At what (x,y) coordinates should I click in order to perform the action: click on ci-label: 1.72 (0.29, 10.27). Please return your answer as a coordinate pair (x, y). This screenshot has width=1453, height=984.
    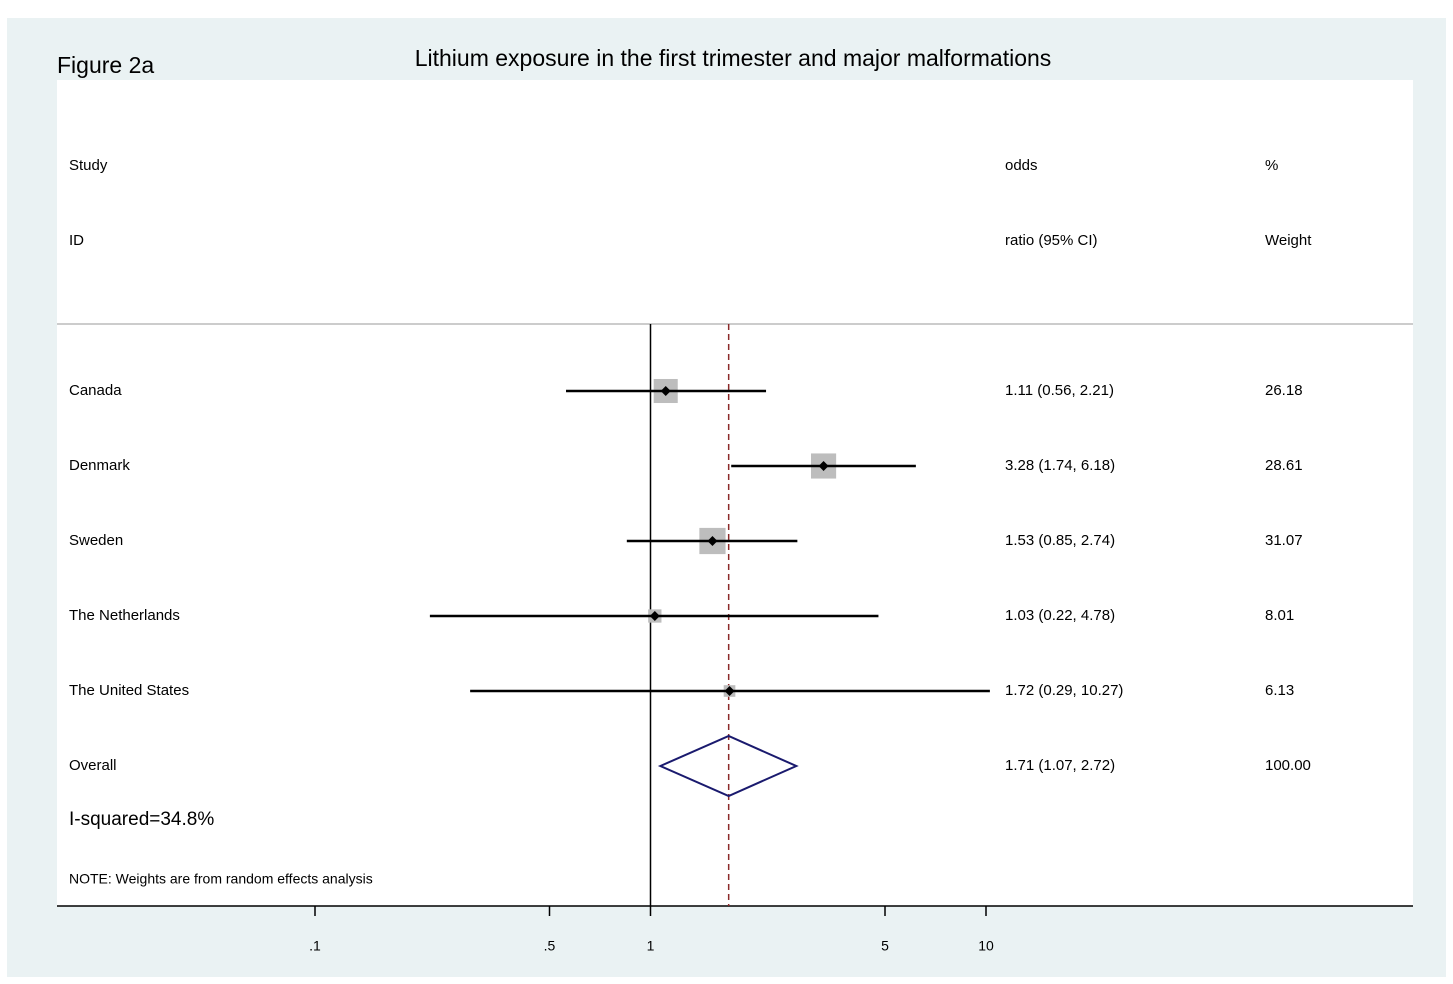
    Looking at the image, I should click on (1064, 690).